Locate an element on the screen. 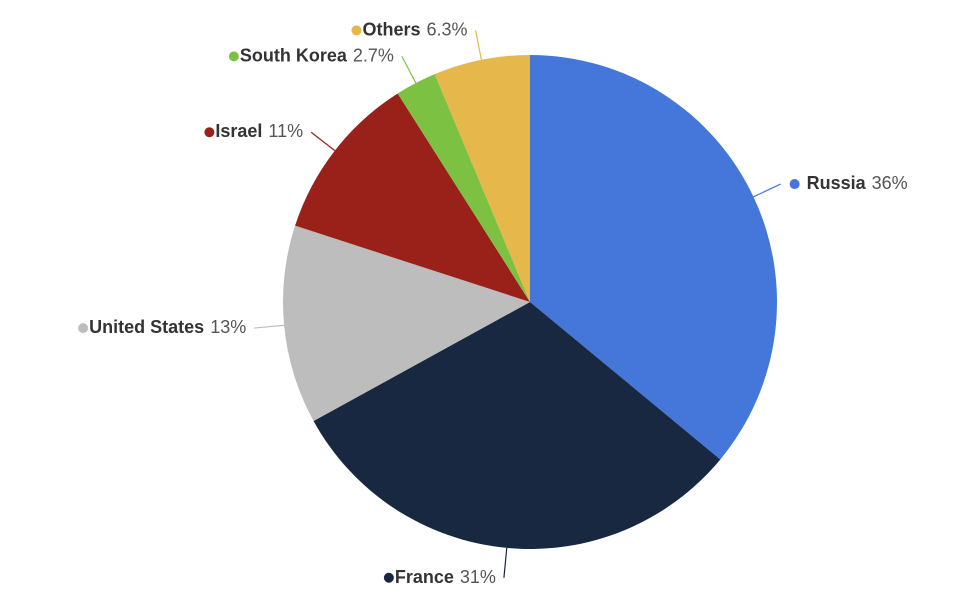 The height and width of the screenshot is (598, 960). category-name: France is located at coordinates (424, 577).